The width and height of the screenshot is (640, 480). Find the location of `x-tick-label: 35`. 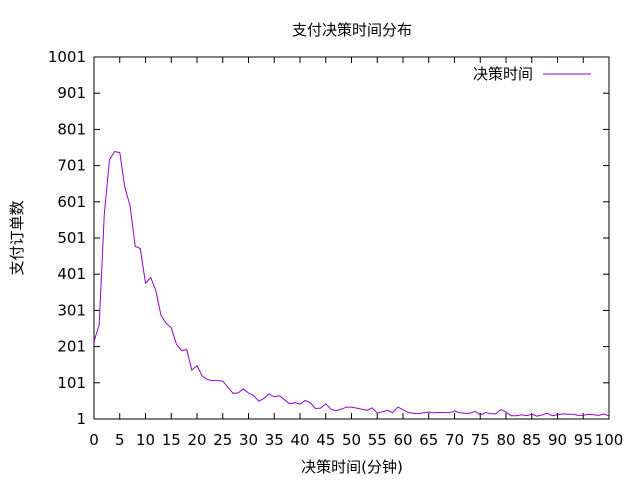

x-tick-label: 35 is located at coordinates (274, 440).